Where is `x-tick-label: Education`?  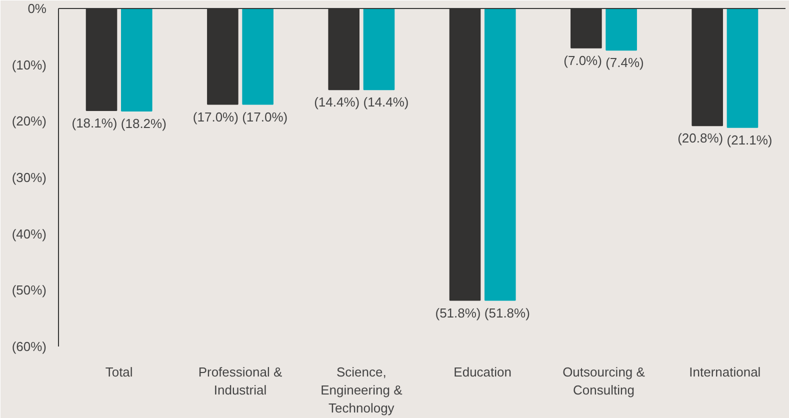 x-tick-label: Education is located at coordinates (483, 372).